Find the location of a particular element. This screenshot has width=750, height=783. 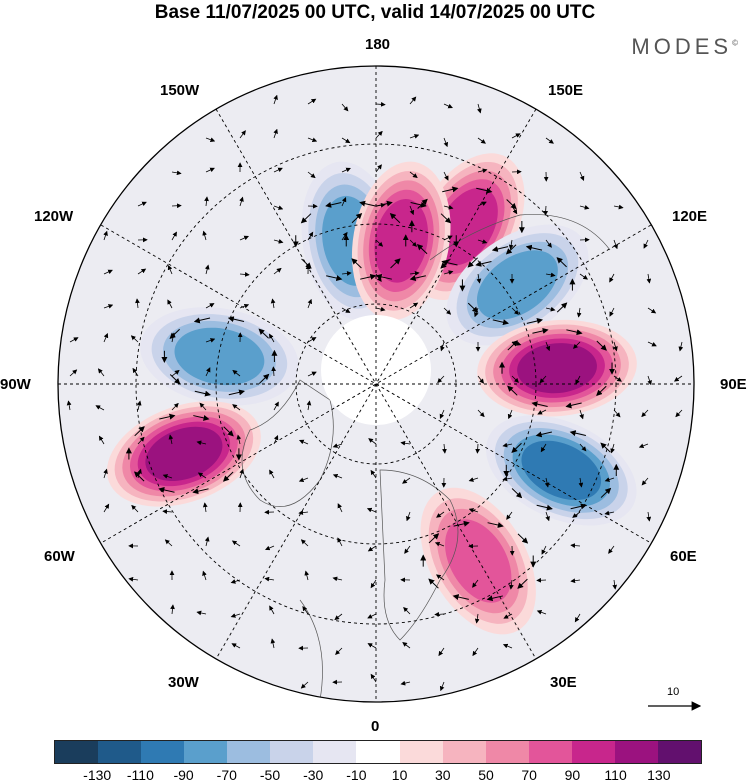

anomaly-contour is located at coordinates (184, 454).